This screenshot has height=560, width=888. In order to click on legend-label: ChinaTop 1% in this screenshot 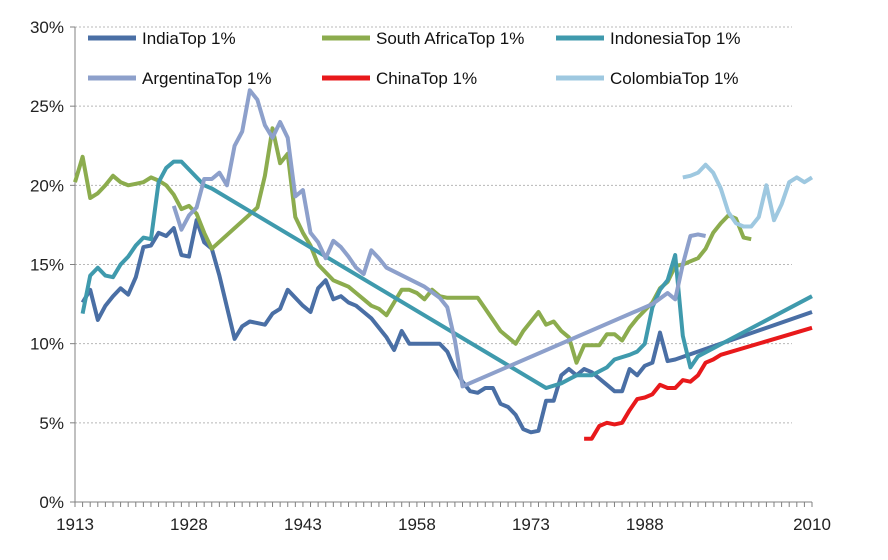, I will do `click(426, 78)`.